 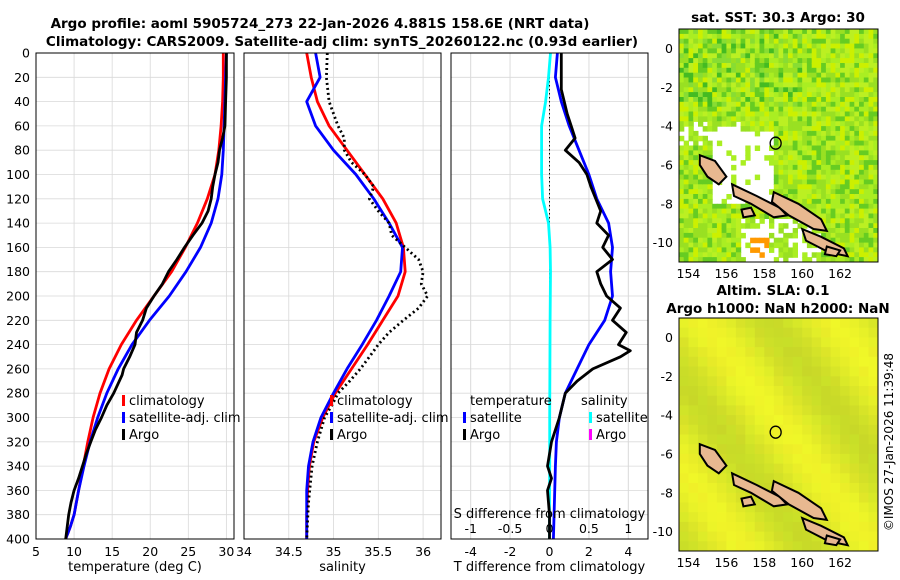 What do you see at coordinates (18, 198) in the screenshot?
I see `depth-tick-label: 120` at bounding box center [18, 198].